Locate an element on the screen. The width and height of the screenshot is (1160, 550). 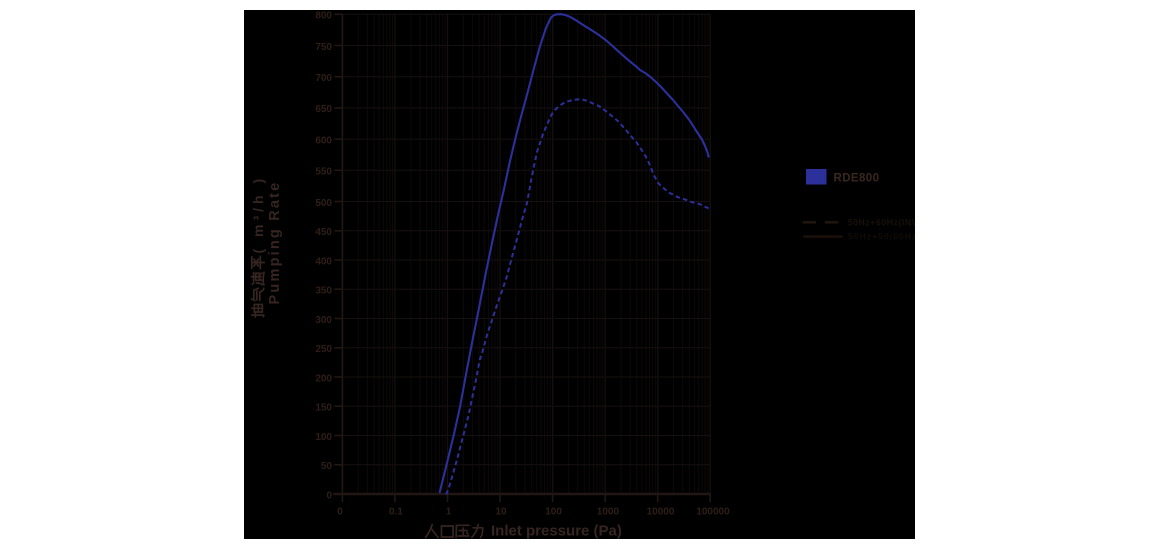
svg-text: 350 is located at coordinates (323, 291).